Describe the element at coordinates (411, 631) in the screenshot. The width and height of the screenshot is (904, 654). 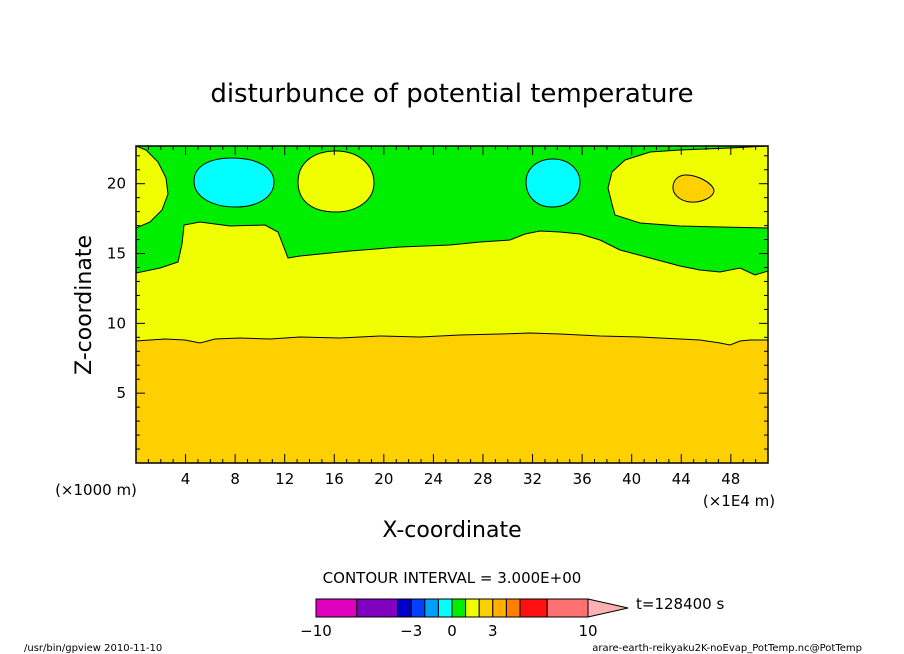
I see `colorbar-tick-label: −3` at that location.